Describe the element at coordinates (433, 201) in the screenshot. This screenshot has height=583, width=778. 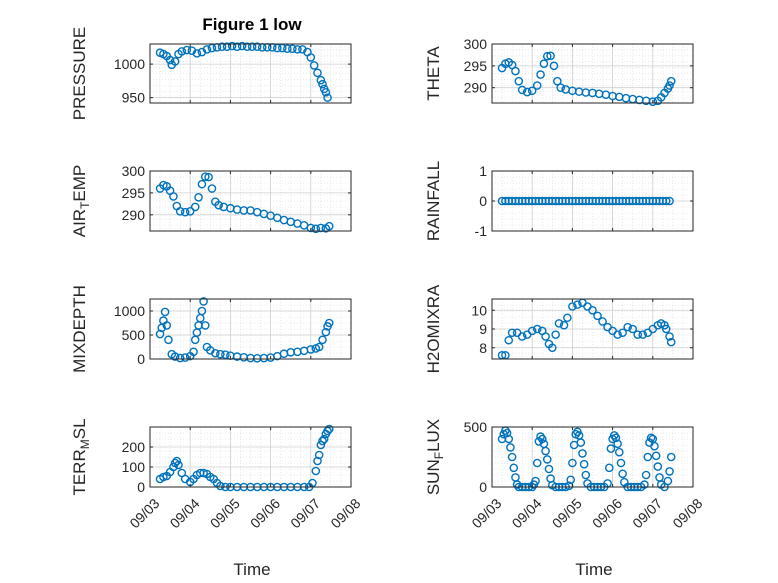
I see `y-axis-label: RAINFALL` at that location.